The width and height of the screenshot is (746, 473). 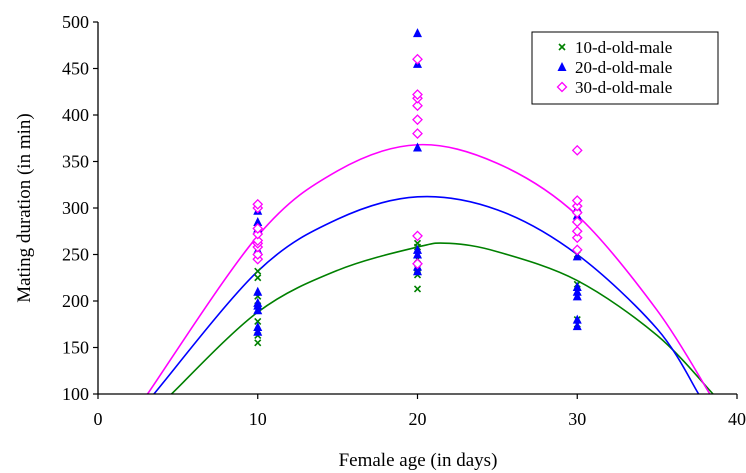 I want to click on x-tick-label: 0, so click(x=98, y=419).